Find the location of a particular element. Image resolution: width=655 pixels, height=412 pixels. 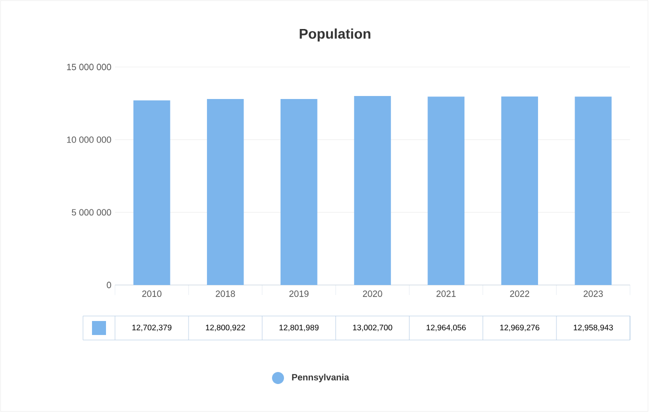

y-tick-label: 0 is located at coordinates (109, 285).